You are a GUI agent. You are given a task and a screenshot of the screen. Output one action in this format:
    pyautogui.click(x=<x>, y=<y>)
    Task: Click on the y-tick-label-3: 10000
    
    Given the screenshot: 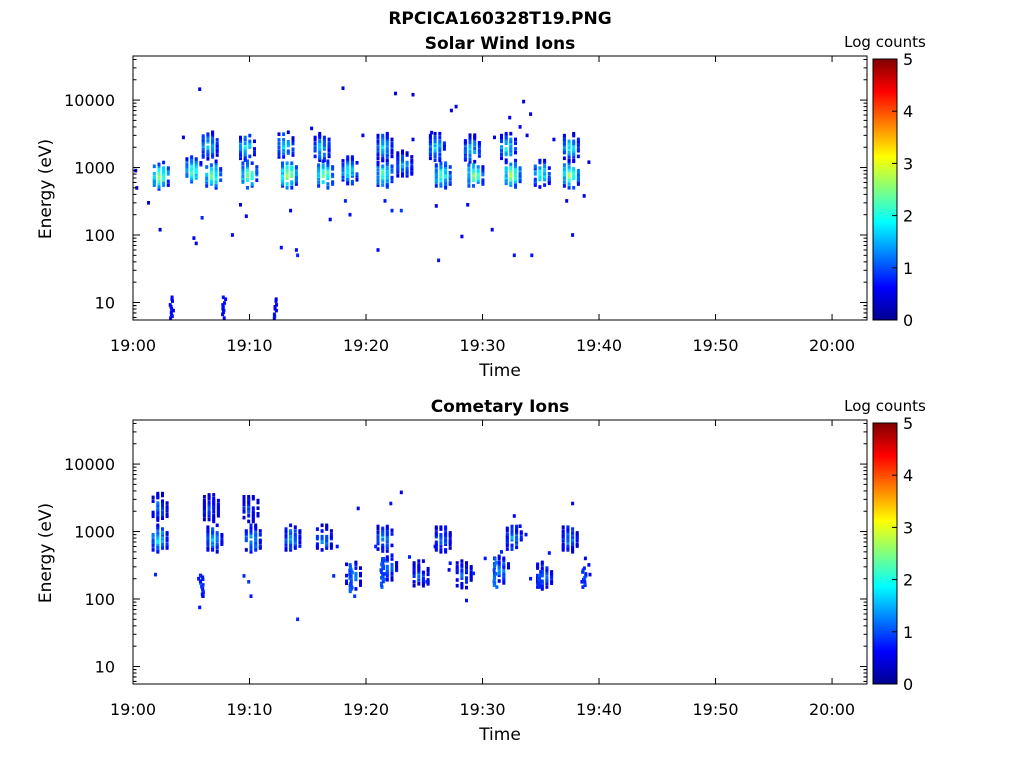 What is the action you would take?
    pyautogui.click(x=89, y=464)
    